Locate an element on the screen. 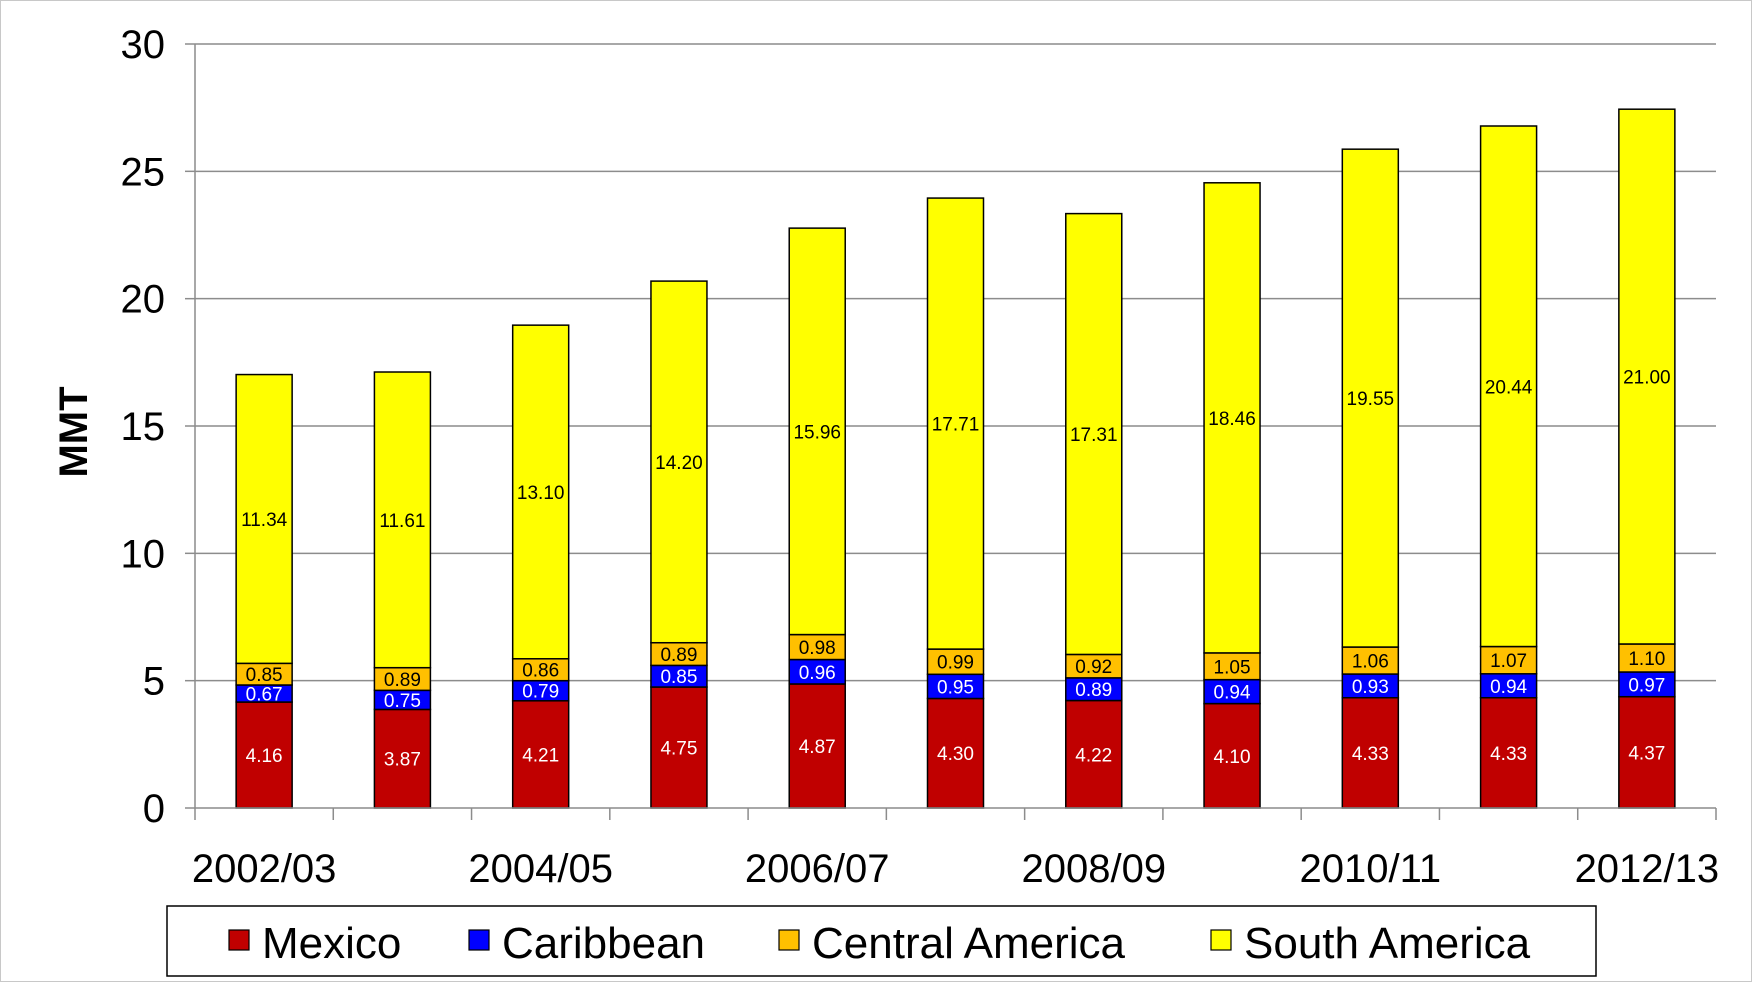 The height and width of the screenshot is (984, 1754). data-label: 0.67 is located at coordinates (264, 695).